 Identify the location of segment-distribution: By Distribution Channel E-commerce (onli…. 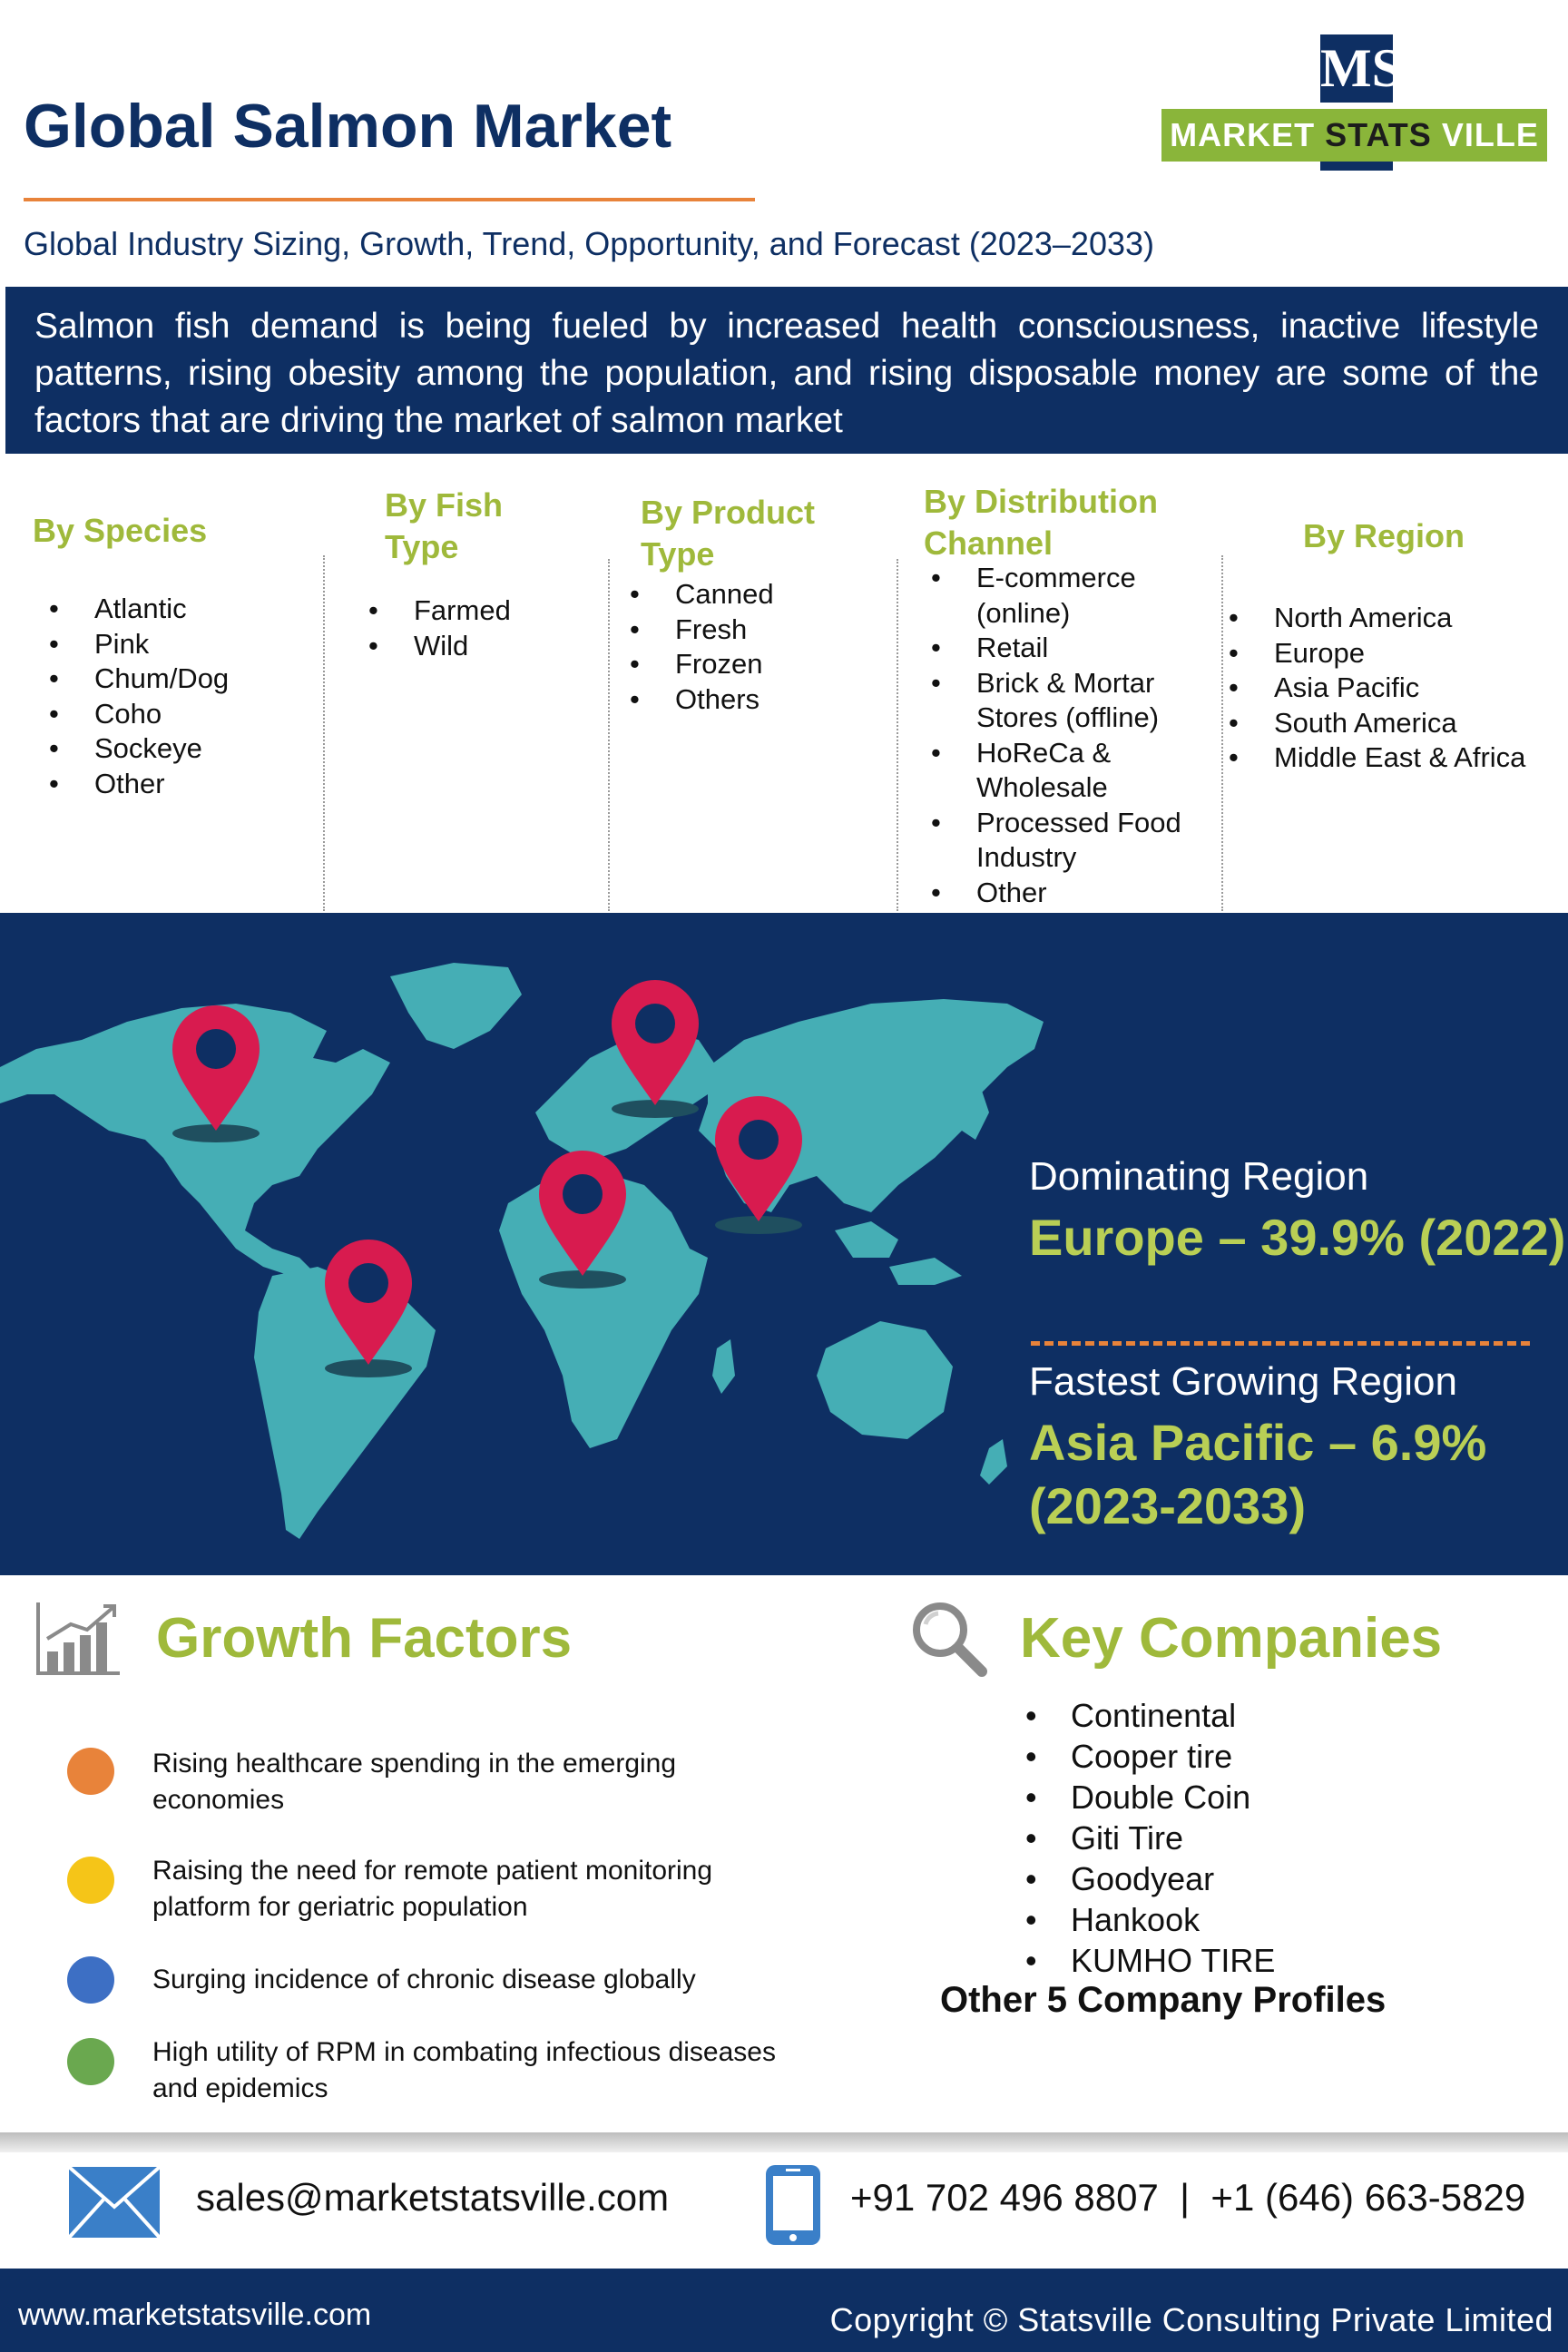
(1052, 695).